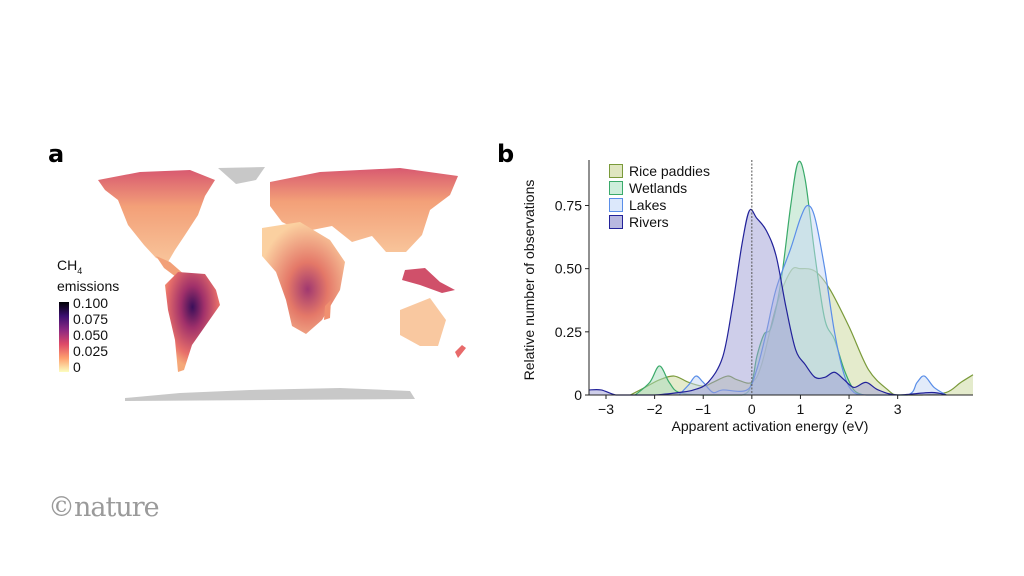 The height and width of the screenshot is (576, 1024). Describe the element at coordinates (703, 409) in the screenshot. I see `x-tick-label: −1` at that location.